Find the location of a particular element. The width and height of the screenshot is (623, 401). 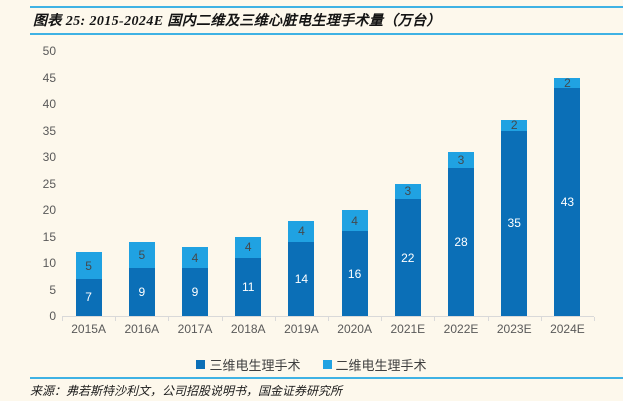

bar-value-label: 9 is located at coordinates (142, 292).